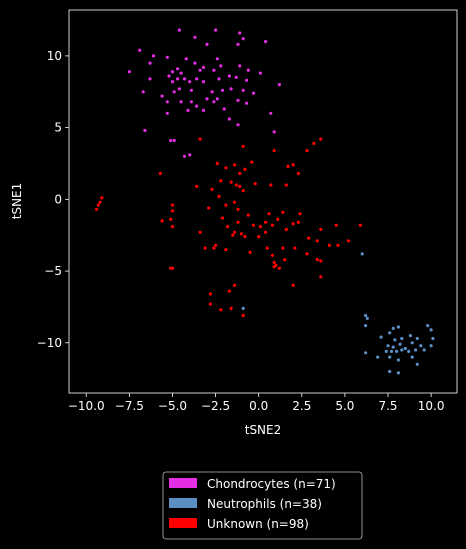 Image resolution: width=466 pixels, height=549 pixels. What do you see at coordinates (271, 484) in the screenshot?
I see `legend-label: Chondrocytes (n=71)` at bounding box center [271, 484].